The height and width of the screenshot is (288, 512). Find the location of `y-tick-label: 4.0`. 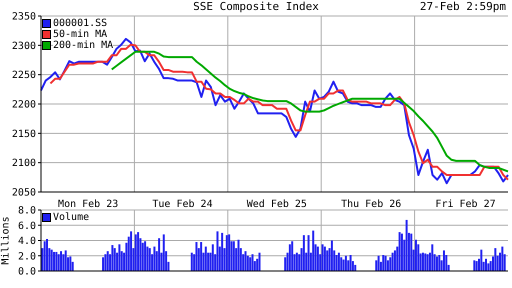

y-tick-label: 4.0 is located at coordinates (27, 242).